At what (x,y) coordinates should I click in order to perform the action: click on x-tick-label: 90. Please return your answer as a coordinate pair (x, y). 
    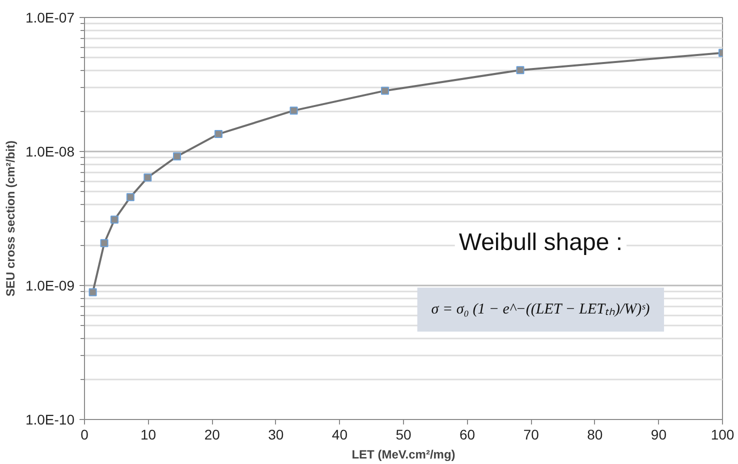
    Looking at the image, I should click on (658, 434).